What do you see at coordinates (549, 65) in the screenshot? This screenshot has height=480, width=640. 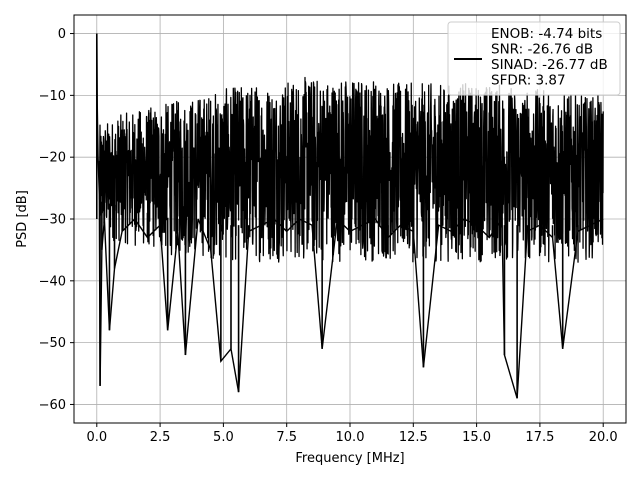 I see `legend-label-sinad: SINAD: -26.77 dB` at bounding box center [549, 65].